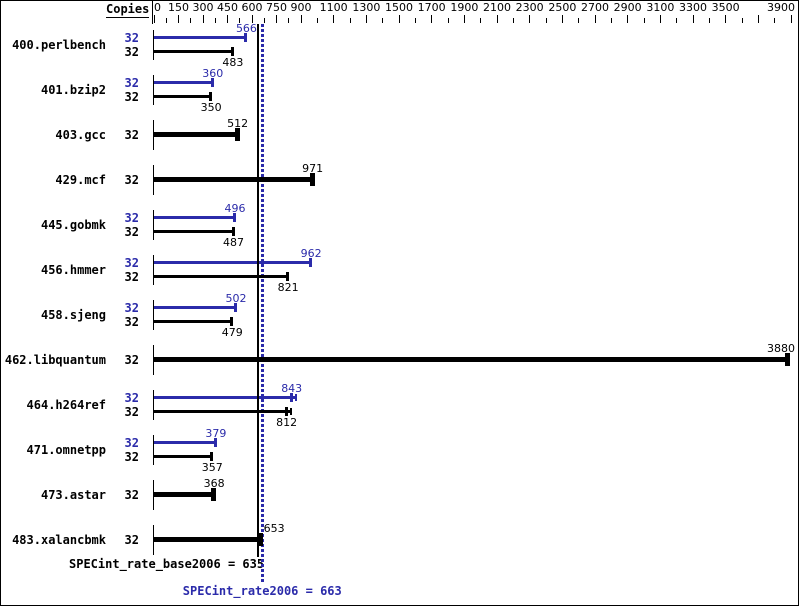 Image resolution: width=799 pixels, height=606 pixels. I want to click on axis-tick-label: 1300, so click(366, 7).